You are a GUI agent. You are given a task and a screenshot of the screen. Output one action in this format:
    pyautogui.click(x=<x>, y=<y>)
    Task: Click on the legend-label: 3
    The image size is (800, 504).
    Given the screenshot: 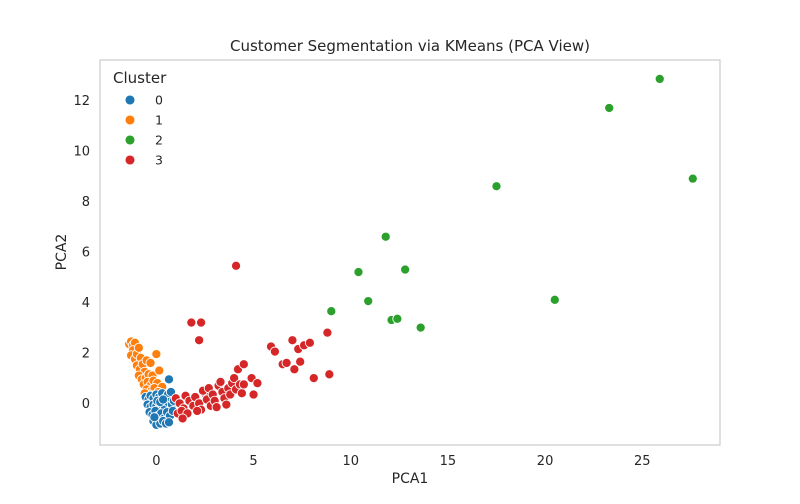 What is the action you would take?
    pyautogui.click(x=159, y=160)
    